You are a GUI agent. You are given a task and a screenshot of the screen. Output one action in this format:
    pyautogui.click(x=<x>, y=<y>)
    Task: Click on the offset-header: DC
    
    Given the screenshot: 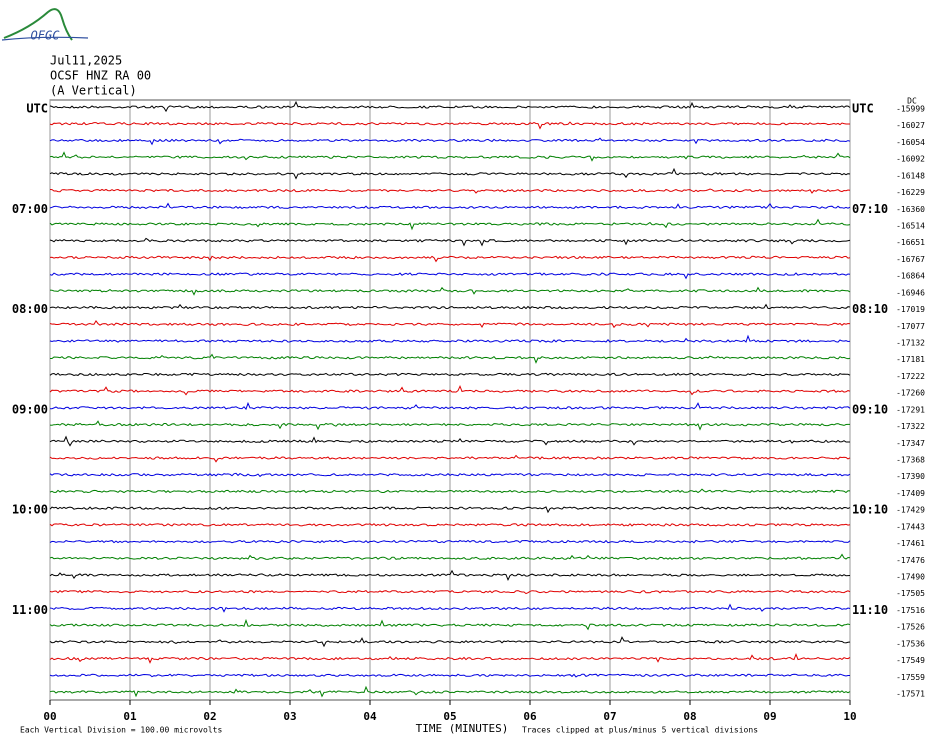 What is the action you would take?
    pyautogui.click(x=912, y=101)
    